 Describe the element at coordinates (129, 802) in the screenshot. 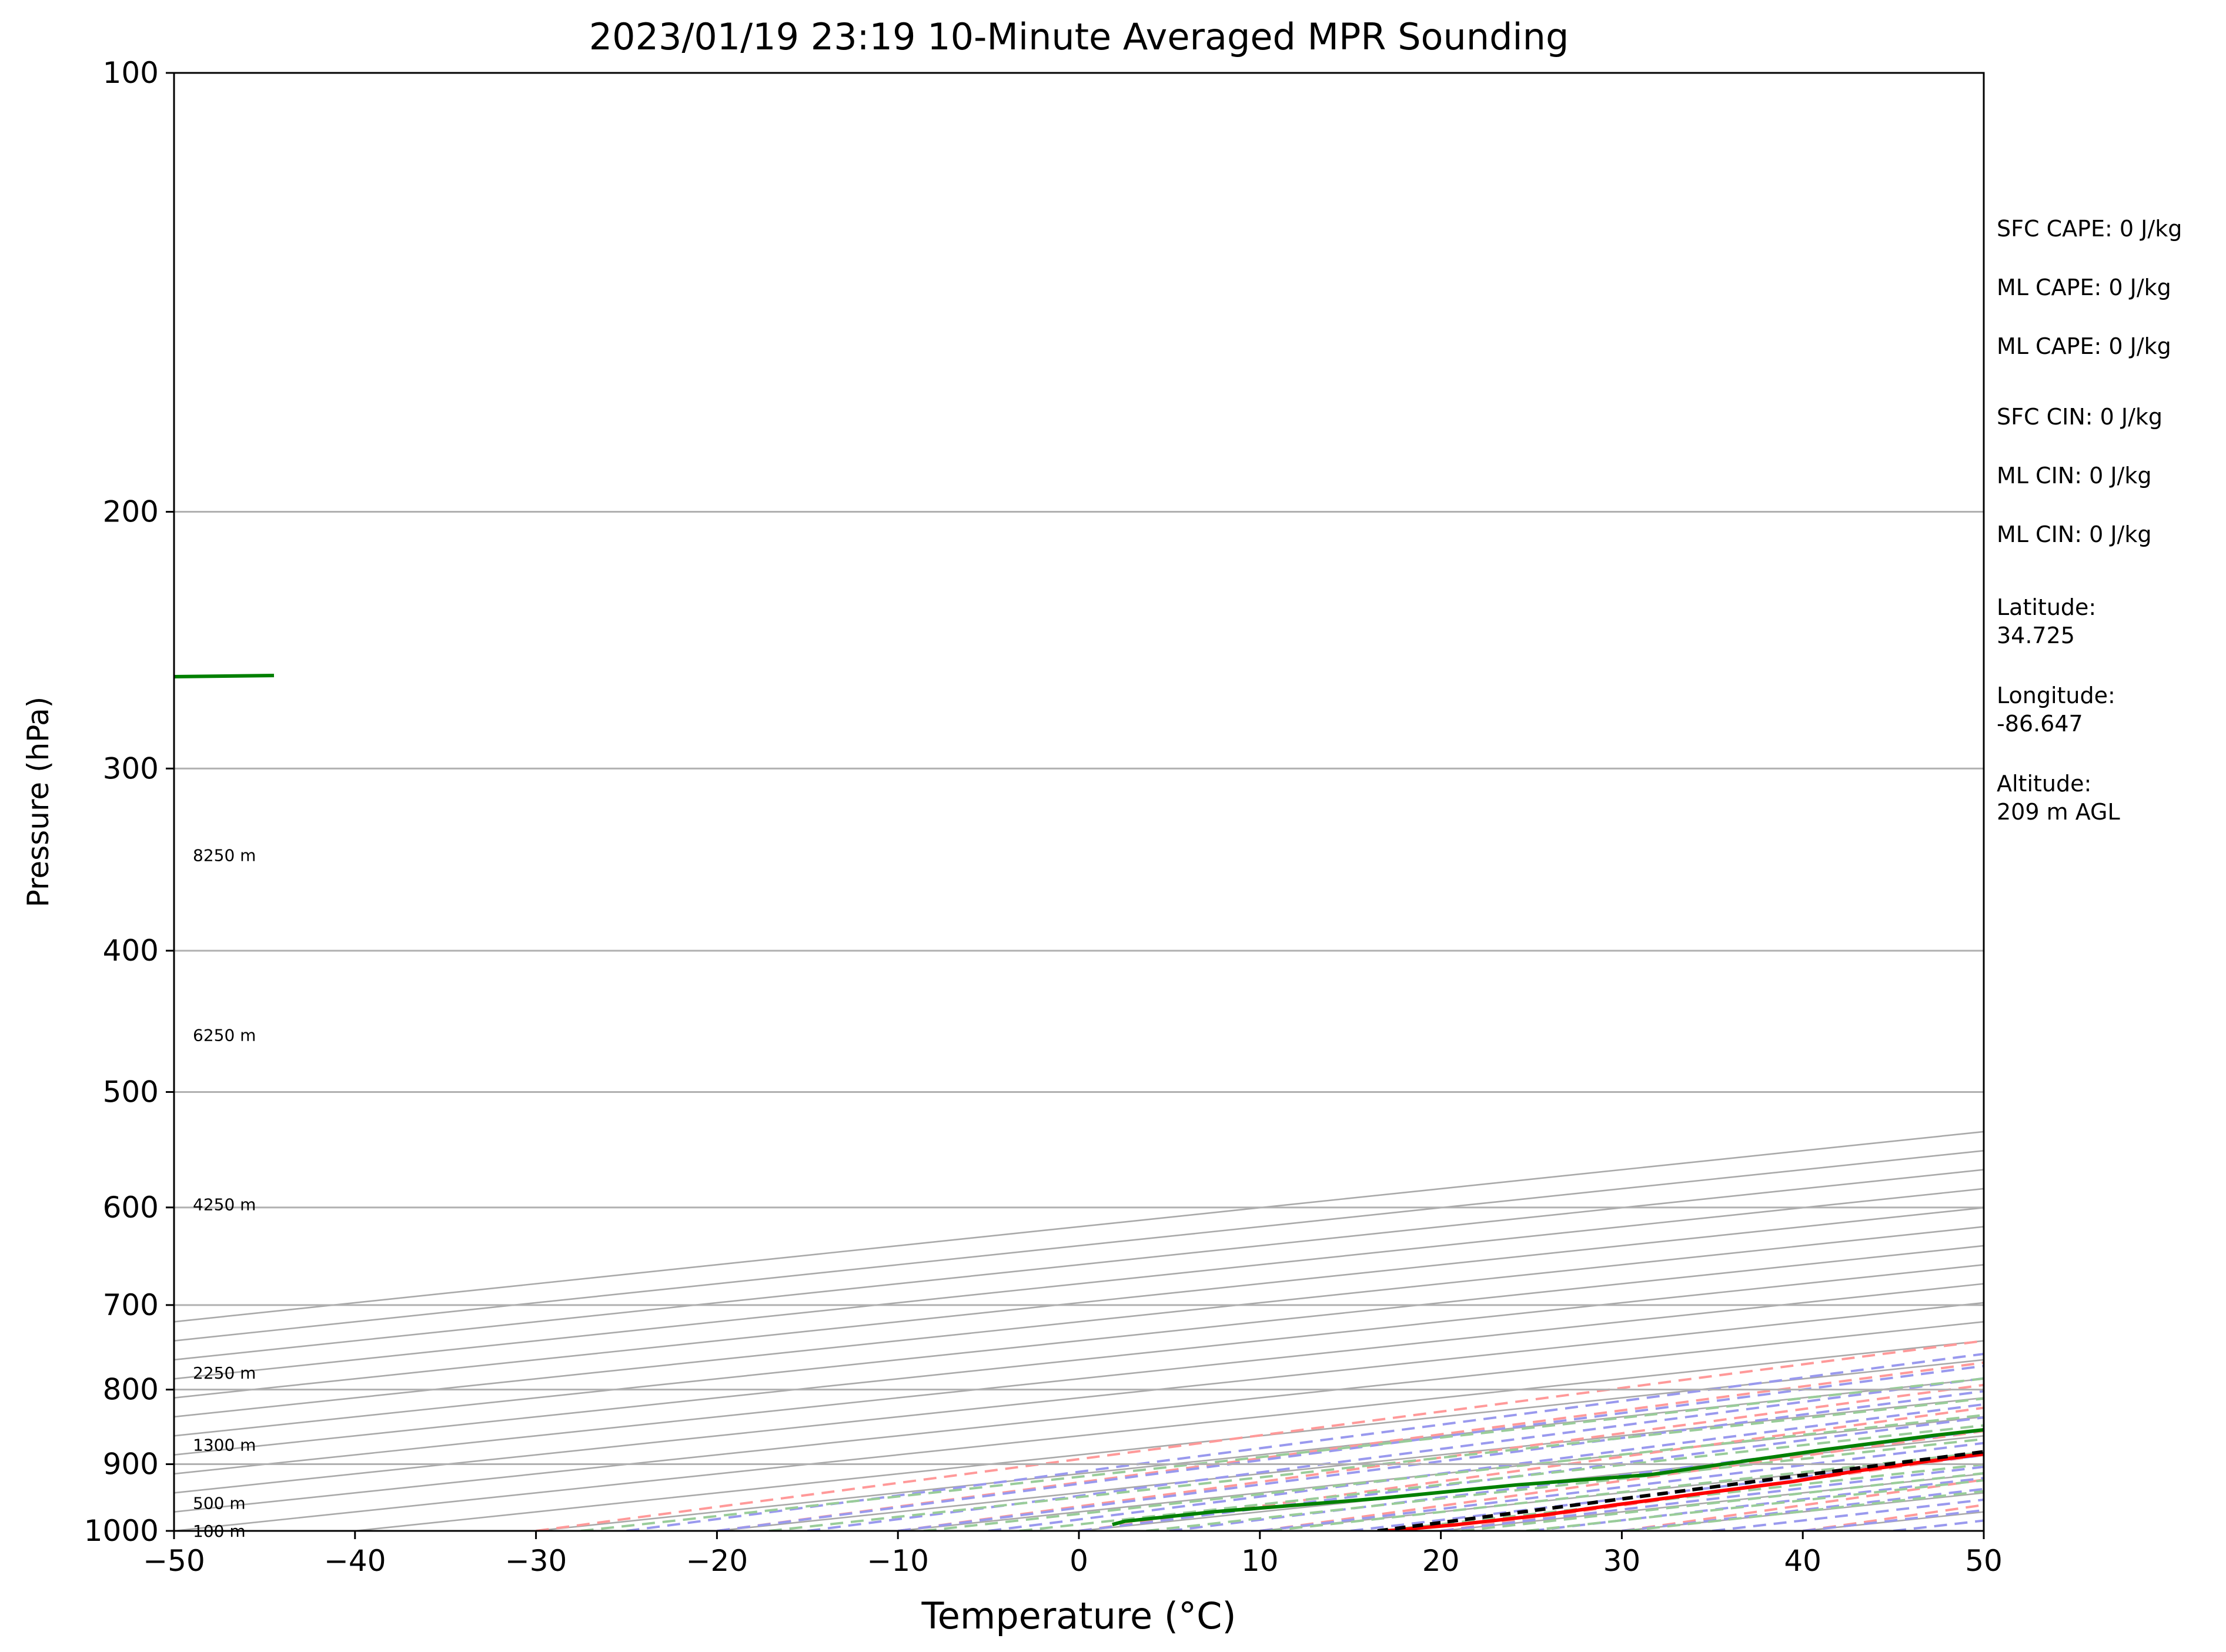

I see `y-axis: 100 200 300 400 500 600 700 800 900 1000` at that location.